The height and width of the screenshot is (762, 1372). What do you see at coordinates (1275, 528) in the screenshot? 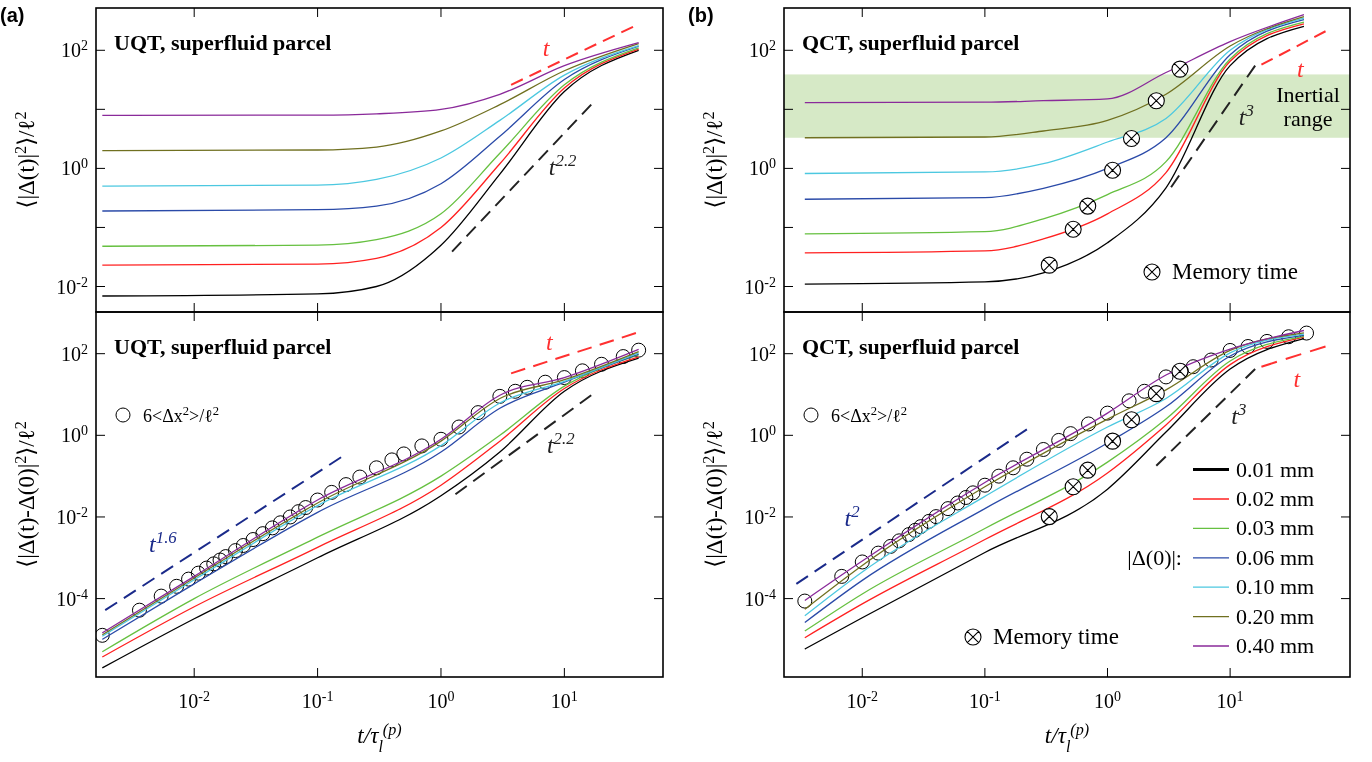
I see `legend-label: 0.03 mm` at bounding box center [1275, 528].